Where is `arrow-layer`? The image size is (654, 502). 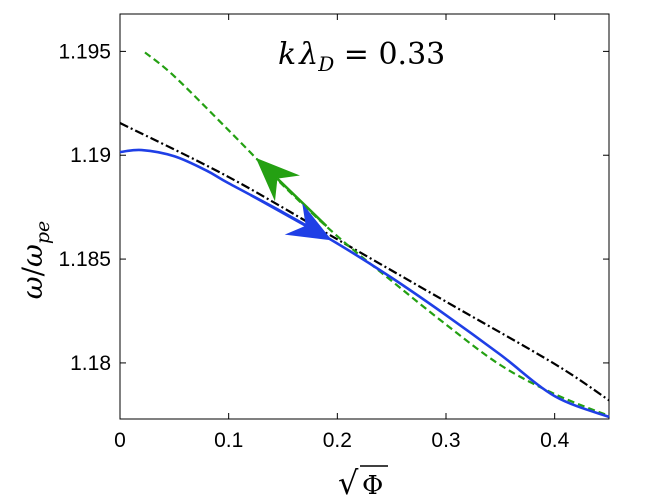 arrow-layer is located at coordinates (290, 199).